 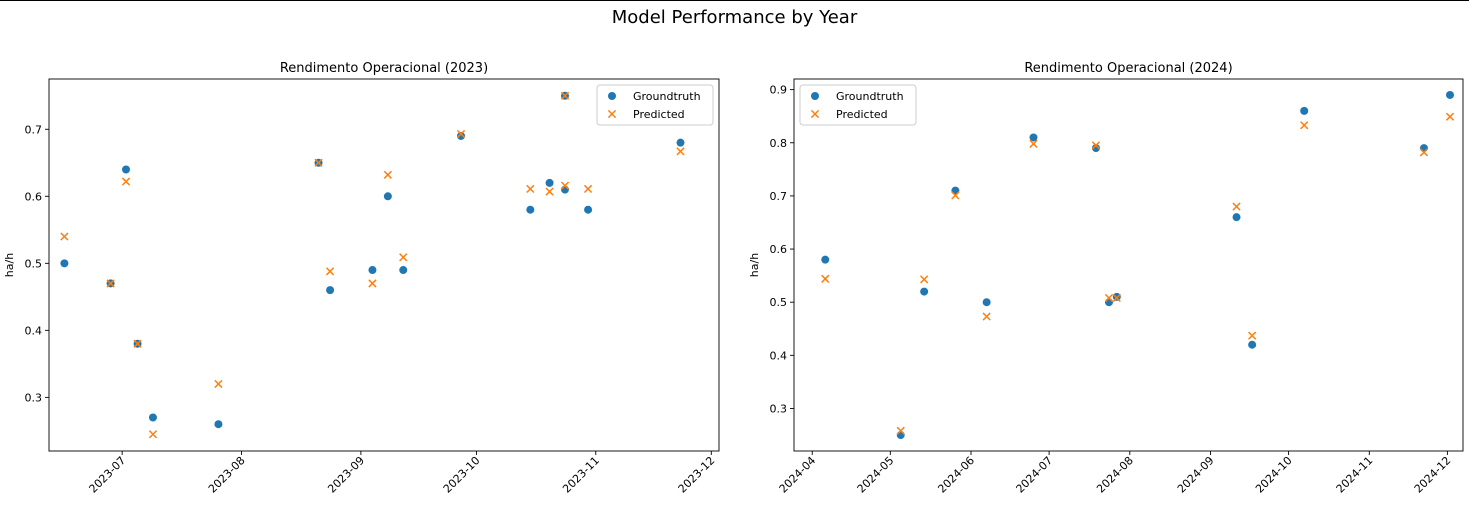 What do you see at coordinates (779, 143) in the screenshot?
I see `y-tick-label: 0.8` at bounding box center [779, 143].